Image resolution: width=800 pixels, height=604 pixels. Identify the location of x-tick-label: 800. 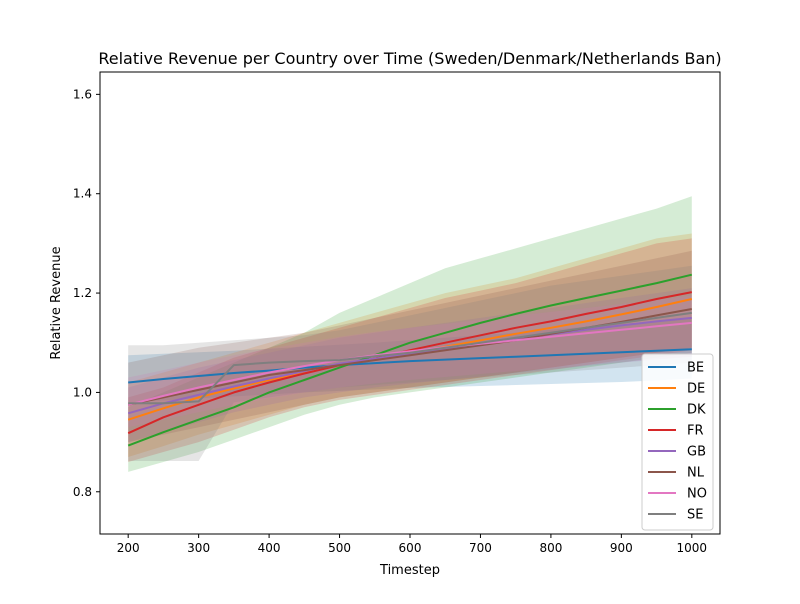
(550, 548).